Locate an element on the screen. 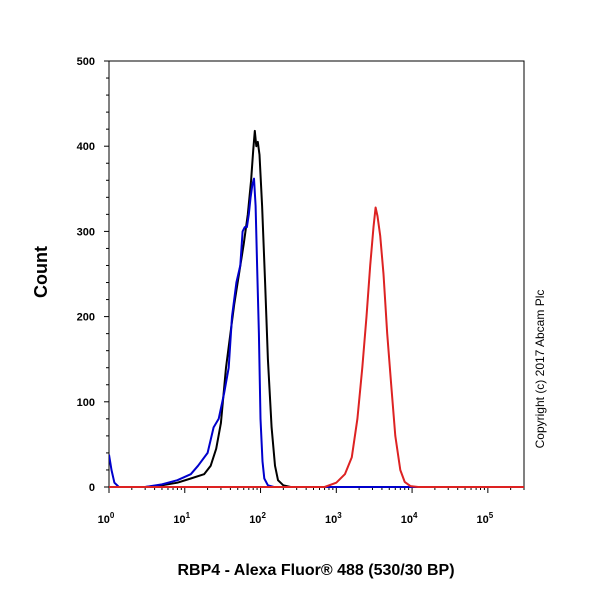 Image resolution: width=600 pixels, height=600 pixels. x-tick-label: 10¹ is located at coordinates (181, 518).